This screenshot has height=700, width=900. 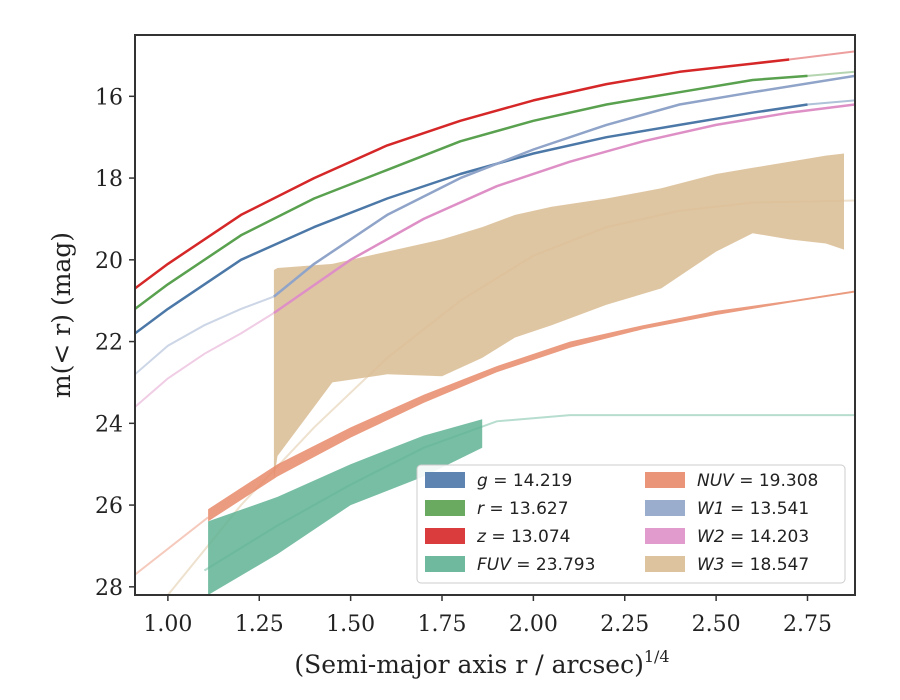 What do you see at coordinates (753, 509) in the screenshot?
I see `legend-label-w1: W1 = 13.541` at bounding box center [753, 509].